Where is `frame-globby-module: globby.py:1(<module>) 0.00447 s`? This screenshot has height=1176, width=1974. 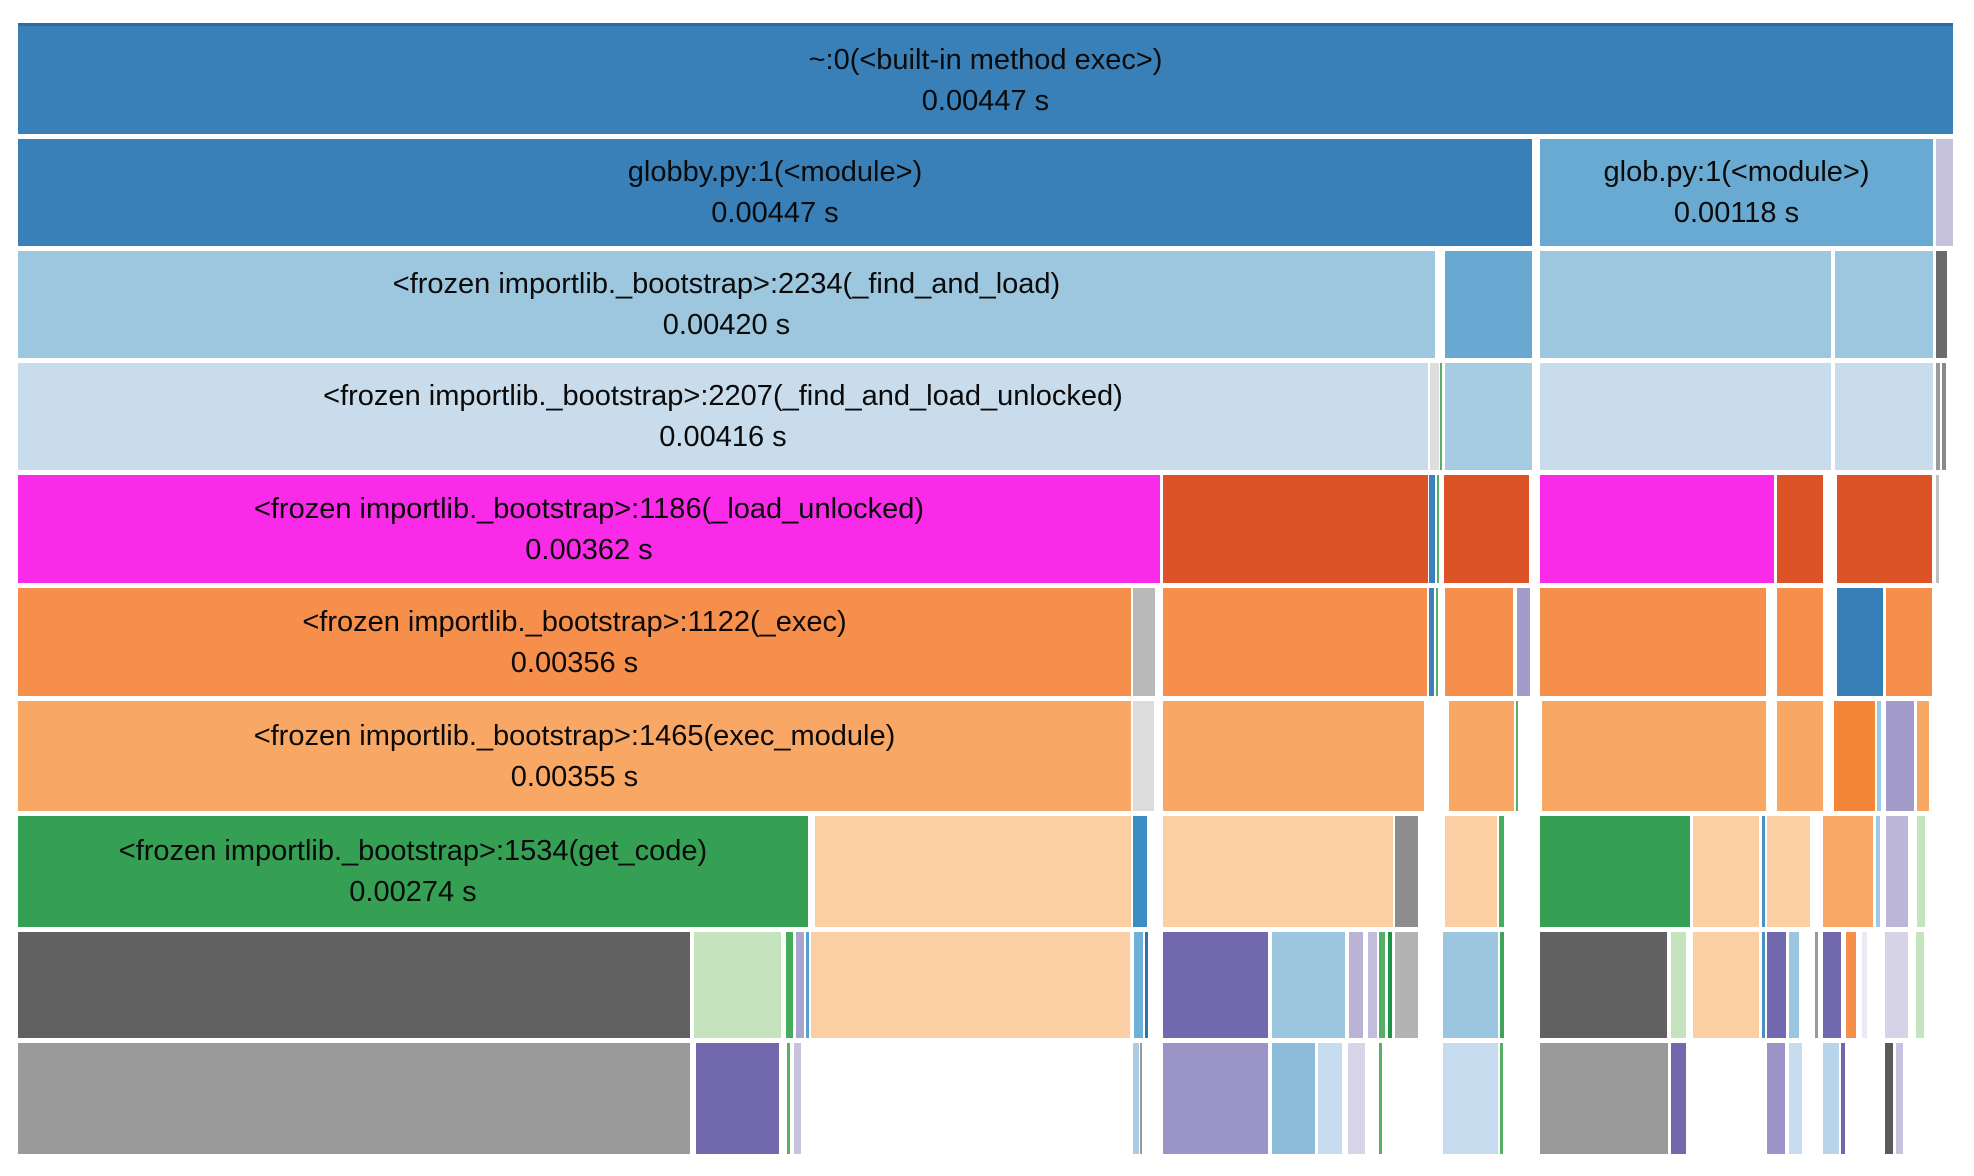
frame-globby-module: globby.py:1(<module>) 0.00447 s is located at coordinates (775, 192).